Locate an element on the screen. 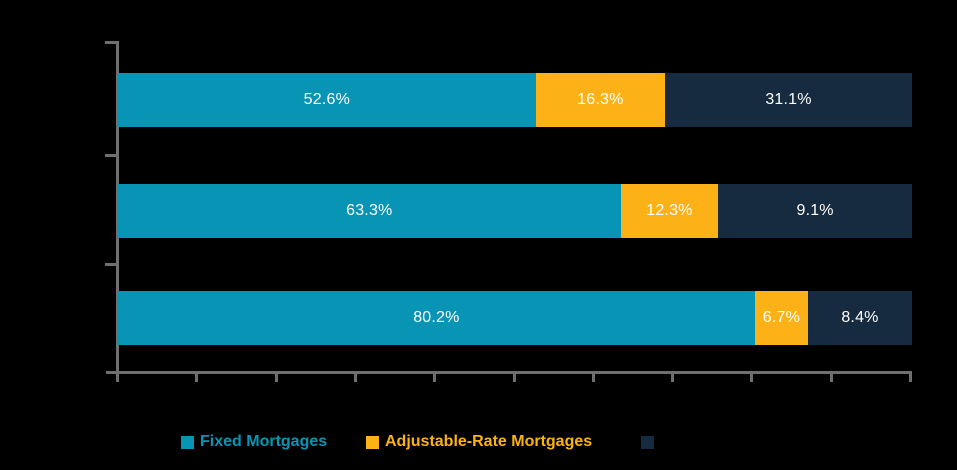 Image resolution: width=957 pixels, height=470 pixels. data-label: 8.4% is located at coordinates (860, 317).